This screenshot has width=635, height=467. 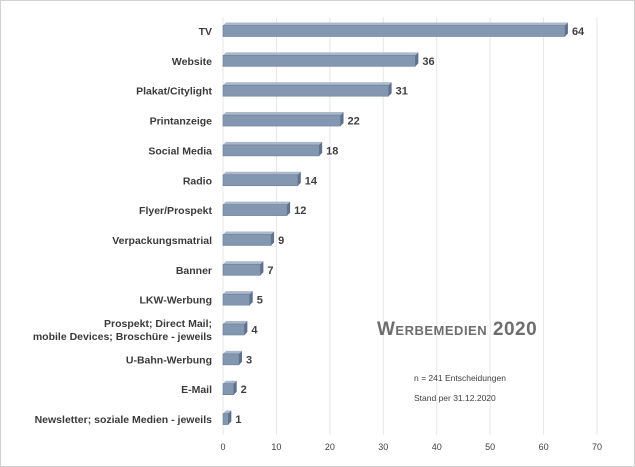 What do you see at coordinates (176, 301) in the screenshot?
I see `category-label: LKW-Werbung` at bounding box center [176, 301].